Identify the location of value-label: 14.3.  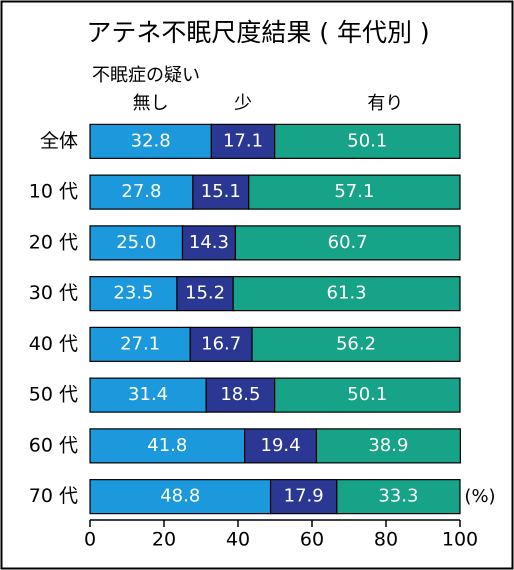
(209, 242).